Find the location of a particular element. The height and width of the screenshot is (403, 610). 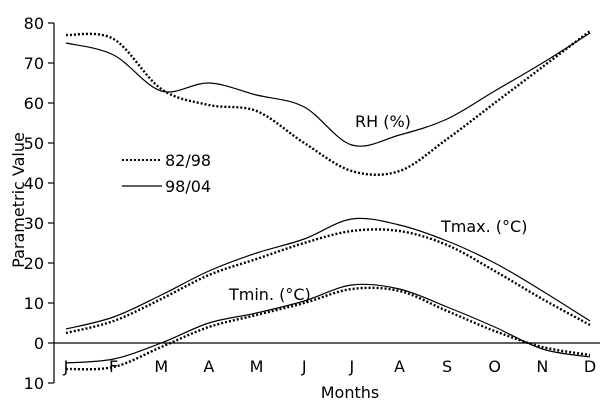

y-tick-label: 0 is located at coordinates (39, 343).